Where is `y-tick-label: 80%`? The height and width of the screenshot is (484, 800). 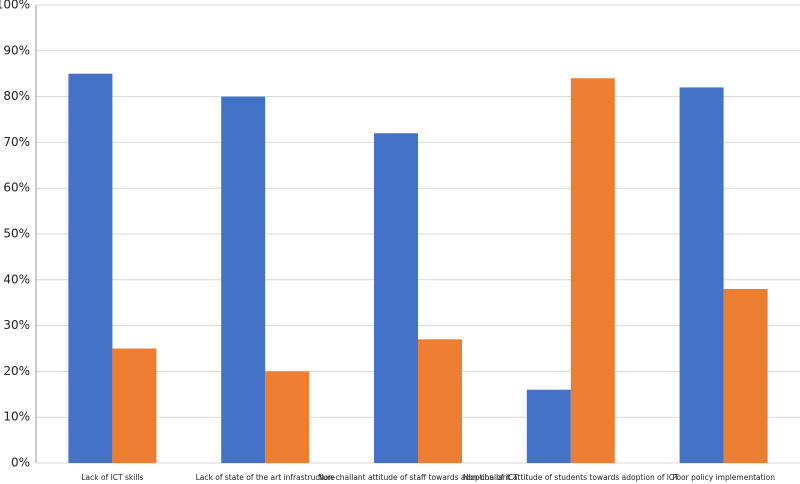 y-tick-label: 80% is located at coordinates (16, 96).